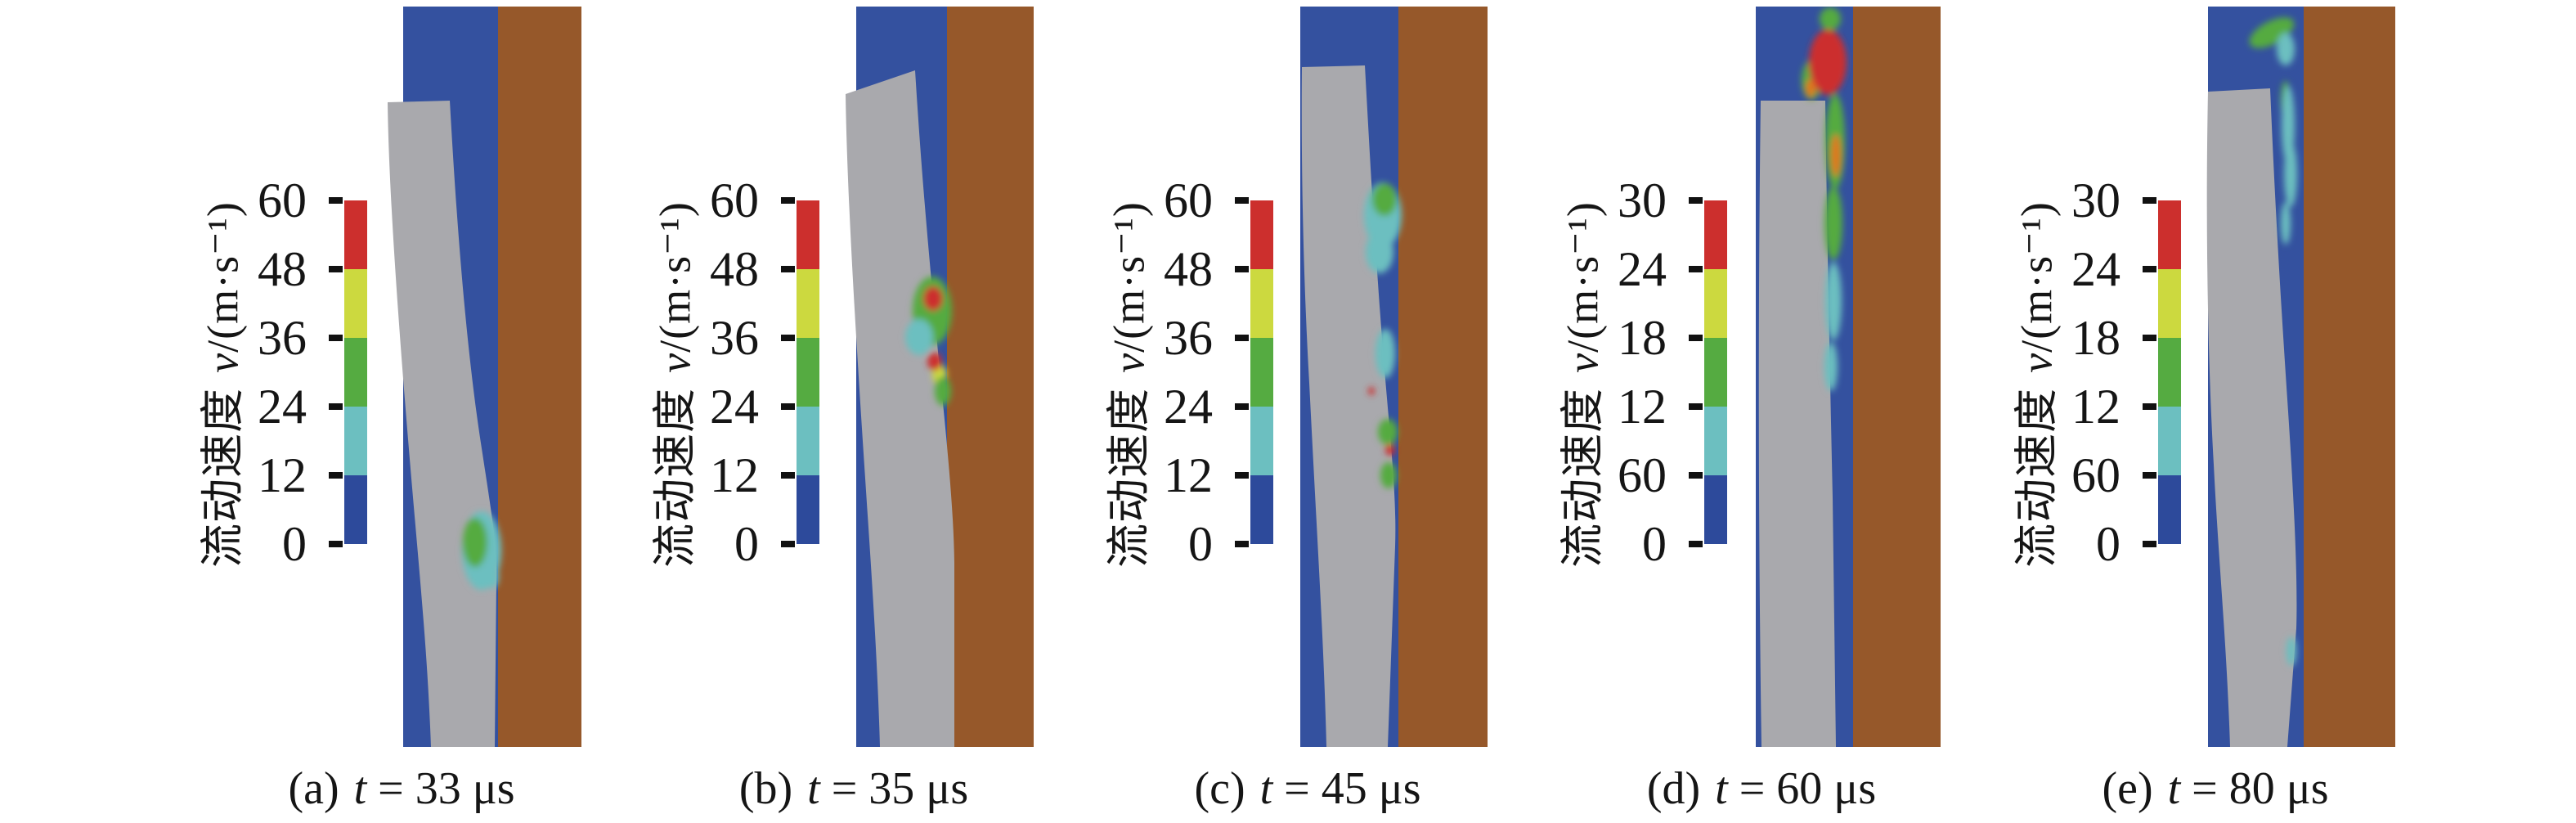 This screenshot has width=2576, height=823. I want to click on colorbar-segment-cyan, so click(808, 441).